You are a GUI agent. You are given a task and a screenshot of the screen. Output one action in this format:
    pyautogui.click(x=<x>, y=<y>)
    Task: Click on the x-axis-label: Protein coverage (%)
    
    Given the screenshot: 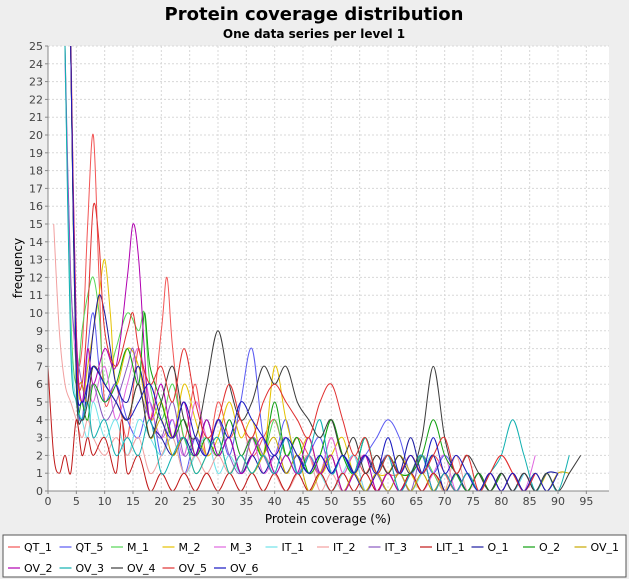 What is the action you would take?
    pyautogui.click(x=328, y=519)
    